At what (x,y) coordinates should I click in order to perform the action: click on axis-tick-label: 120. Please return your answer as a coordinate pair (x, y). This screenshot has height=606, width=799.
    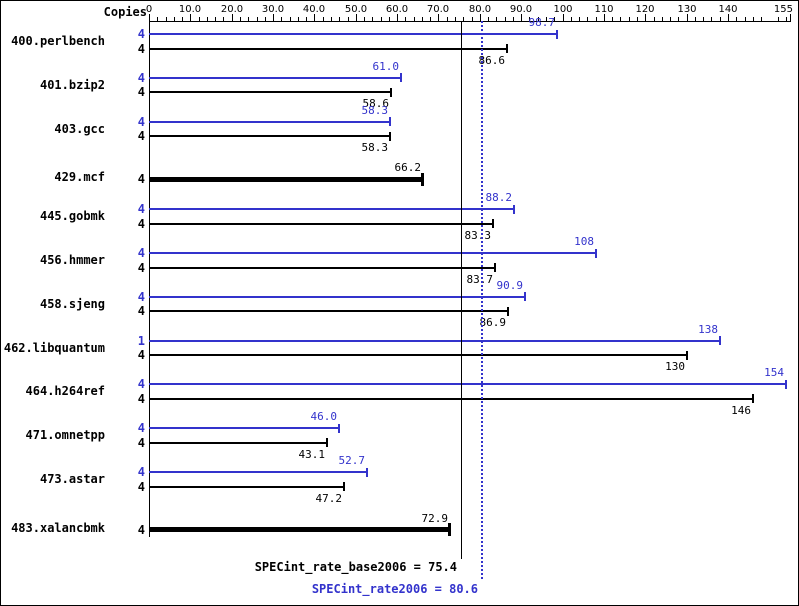
    Looking at the image, I should click on (645, 9).